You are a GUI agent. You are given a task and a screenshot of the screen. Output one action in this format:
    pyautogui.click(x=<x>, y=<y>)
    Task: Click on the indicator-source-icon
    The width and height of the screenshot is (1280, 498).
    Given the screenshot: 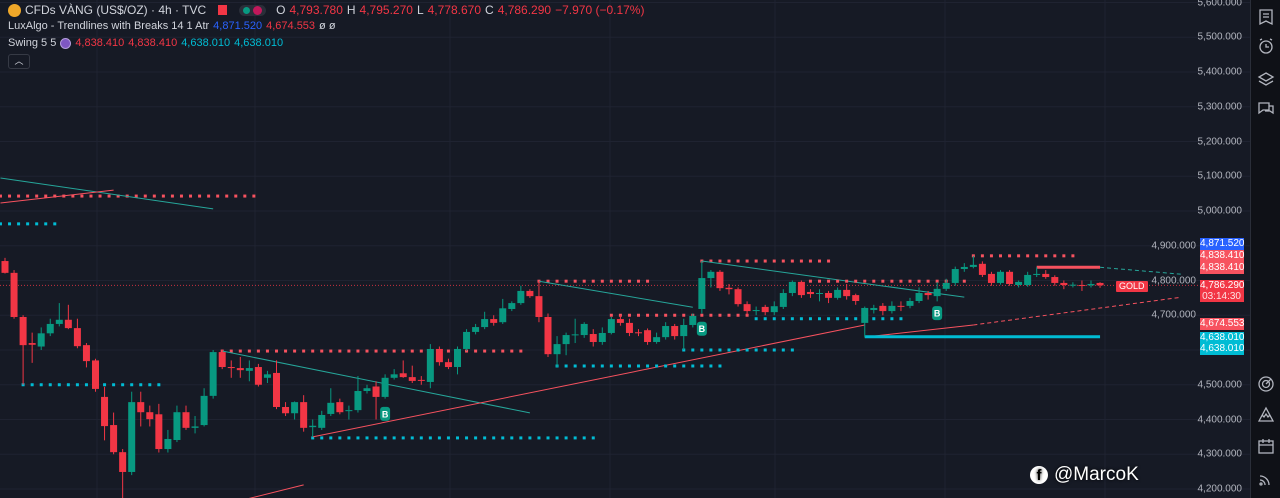 What is the action you would take?
    pyautogui.click(x=66, y=43)
    